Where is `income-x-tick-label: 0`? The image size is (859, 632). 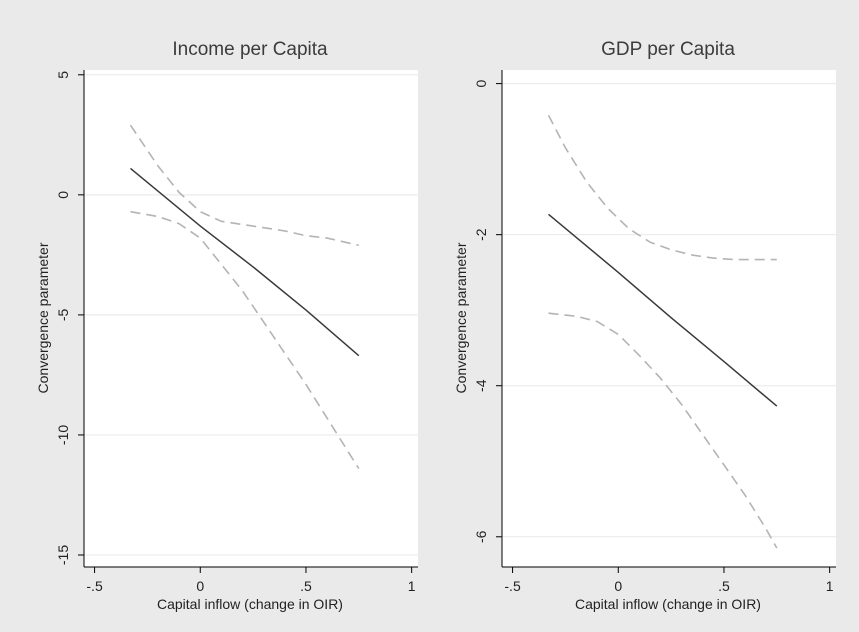 income-x-tick-label: 0 is located at coordinates (200, 586).